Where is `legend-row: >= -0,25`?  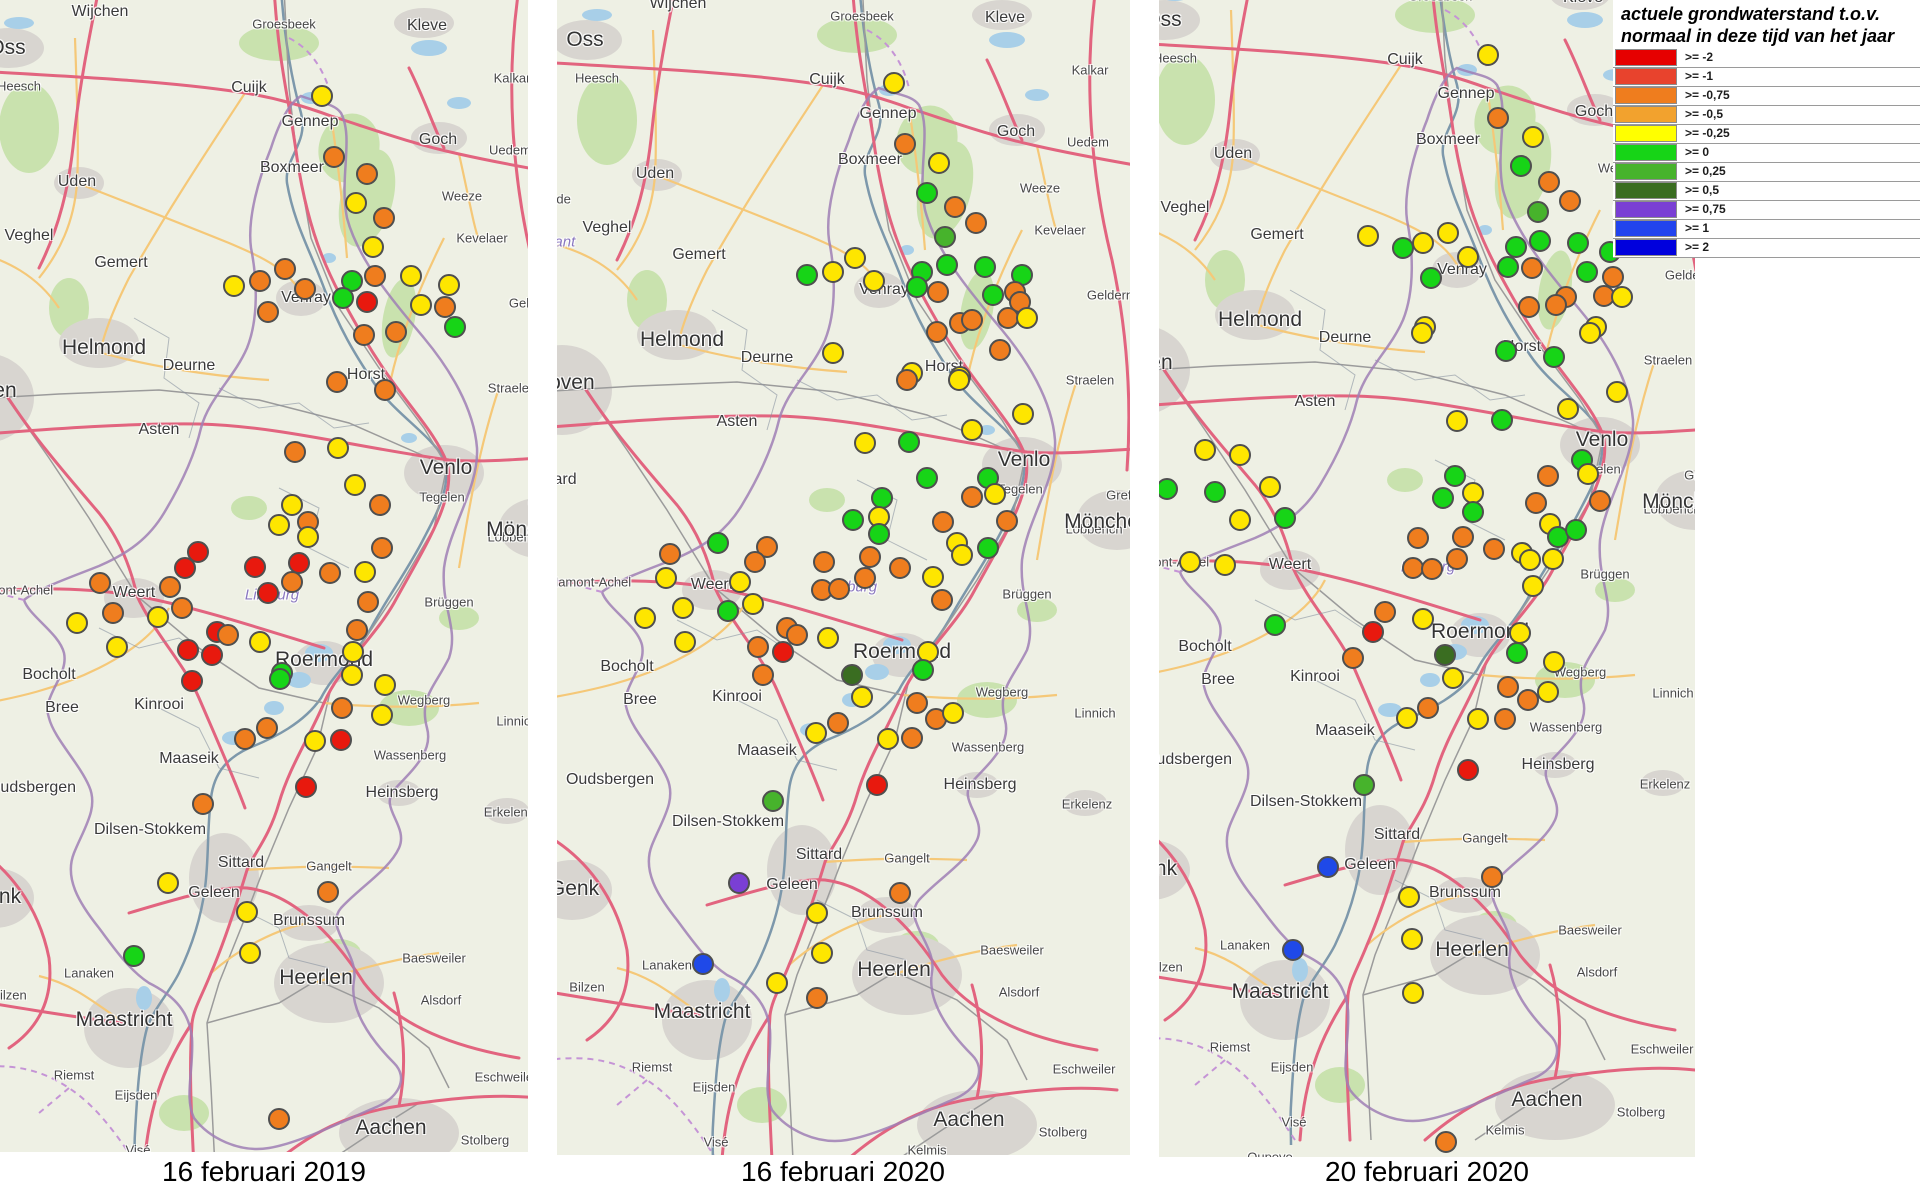
legend-row: >= -0,25 is located at coordinates (1766, 134).